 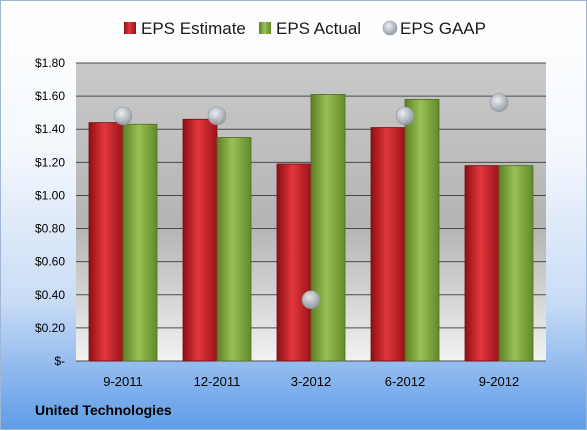 I want to click on x-tick-label: 12-2011, so click(x=217, y=381).